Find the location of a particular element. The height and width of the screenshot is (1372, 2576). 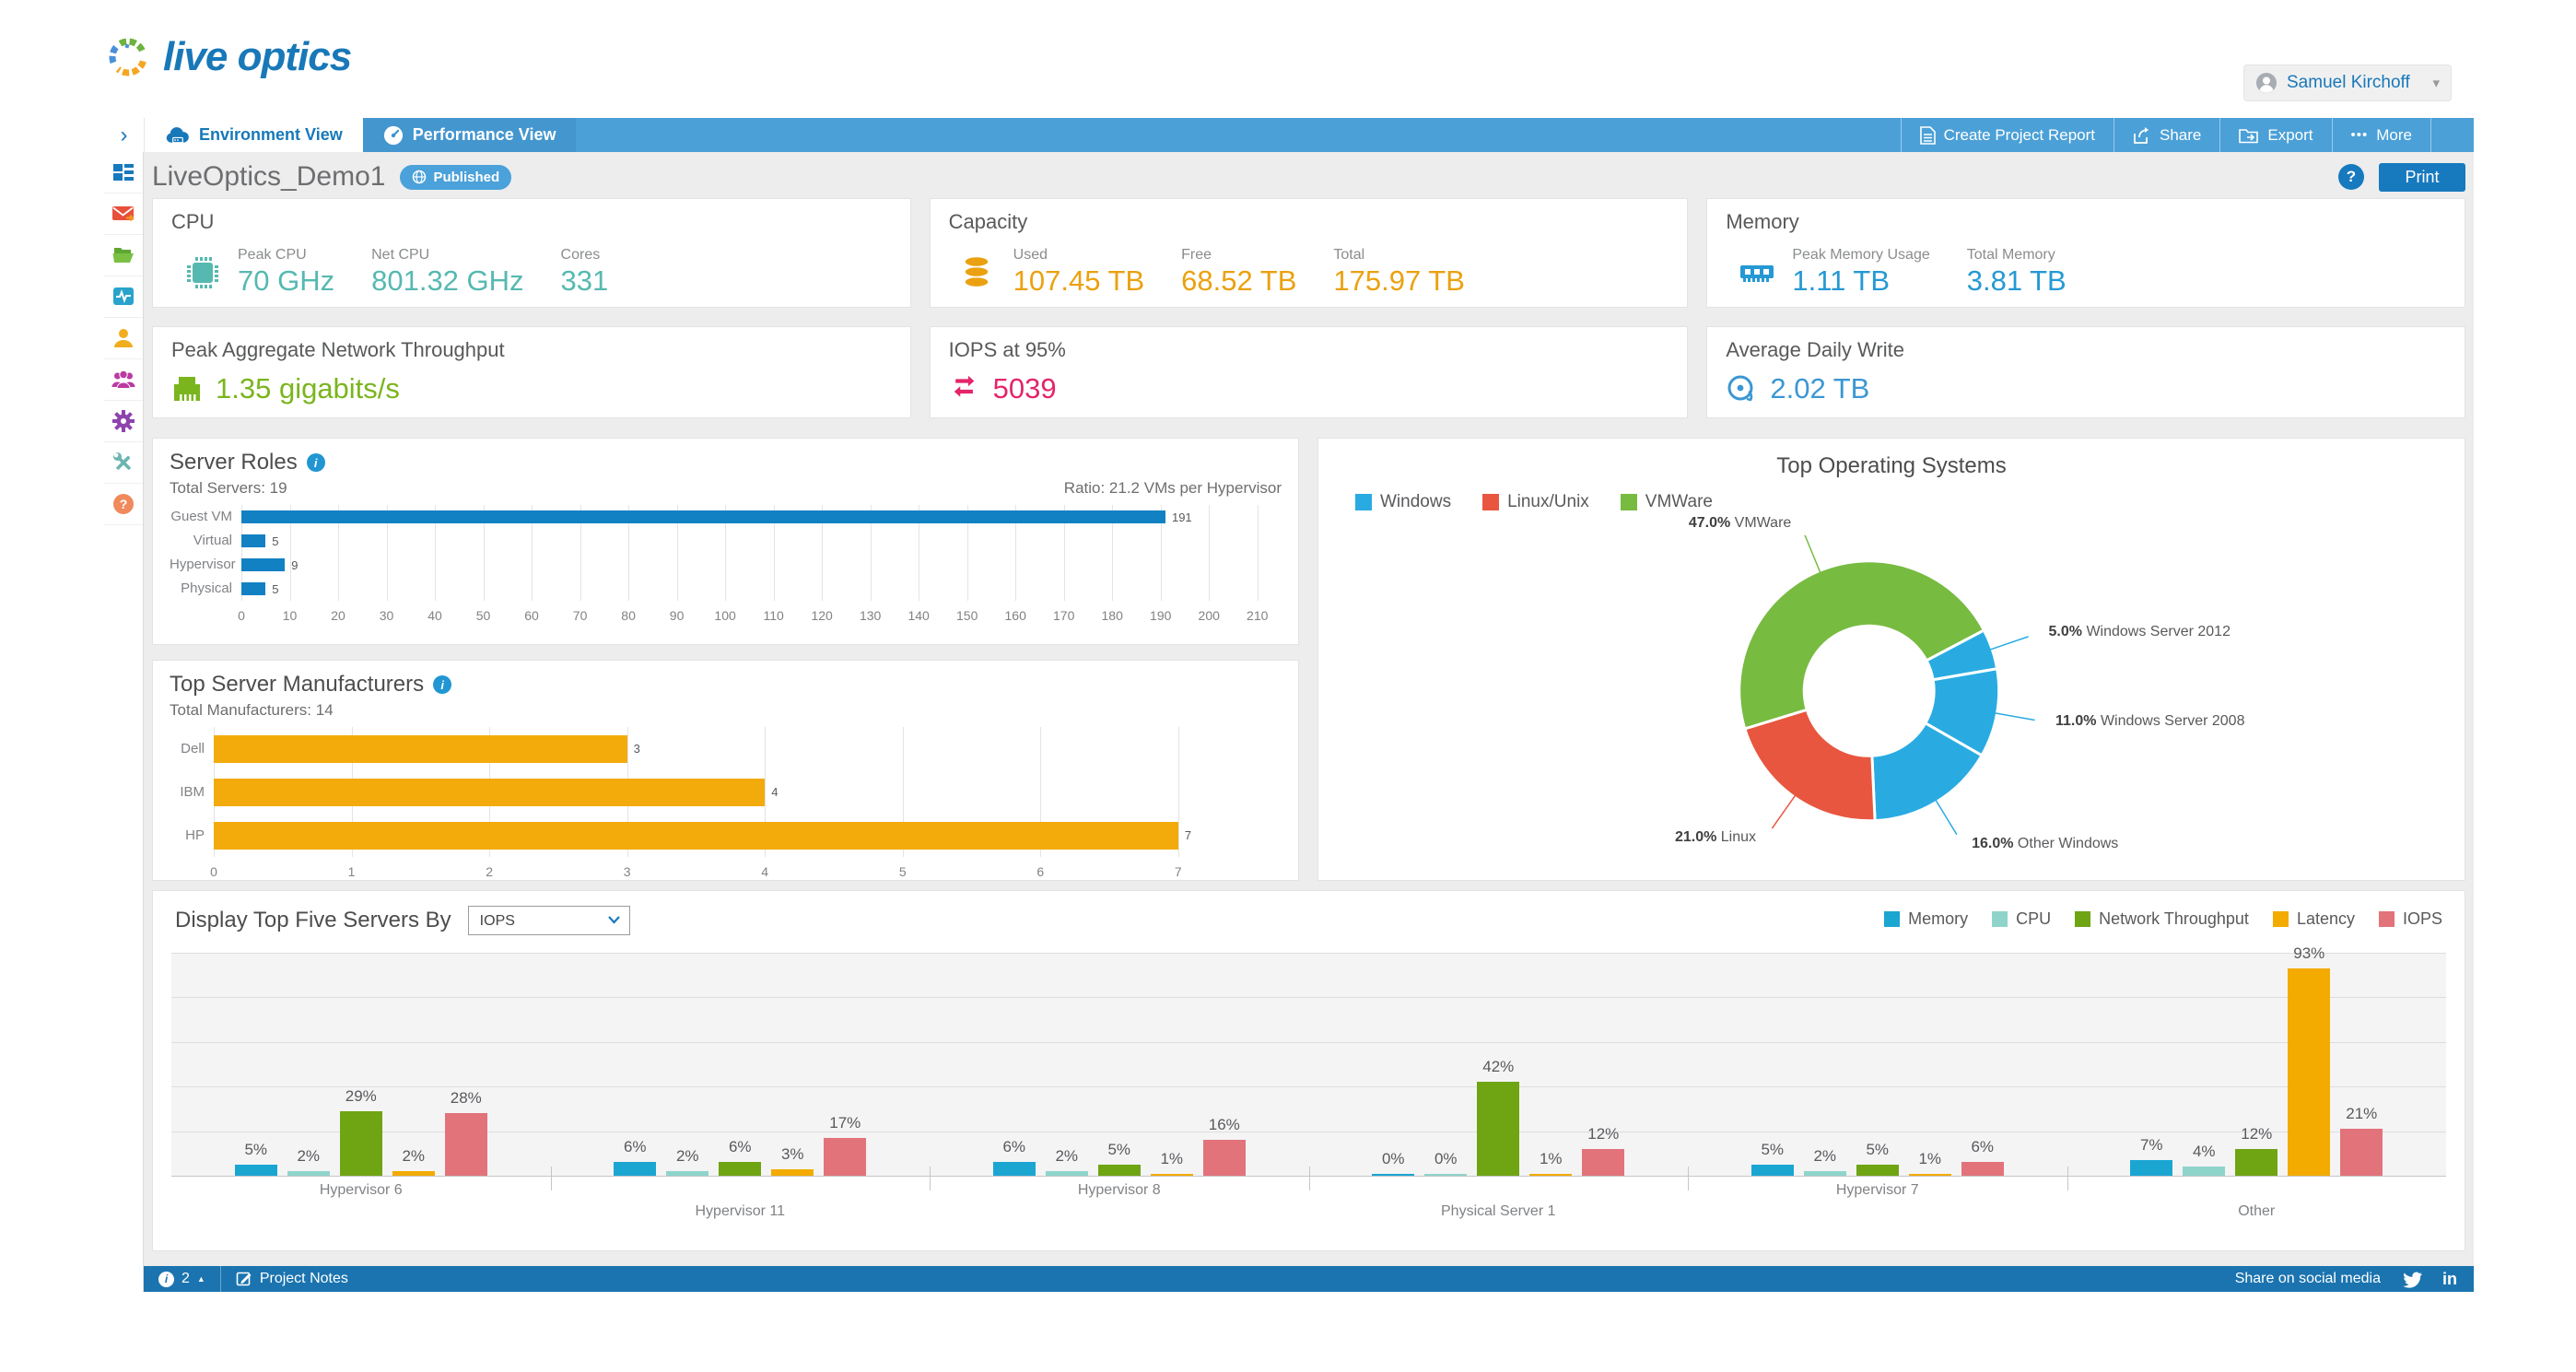

logo: live optics is located at coordinates (228, 57).